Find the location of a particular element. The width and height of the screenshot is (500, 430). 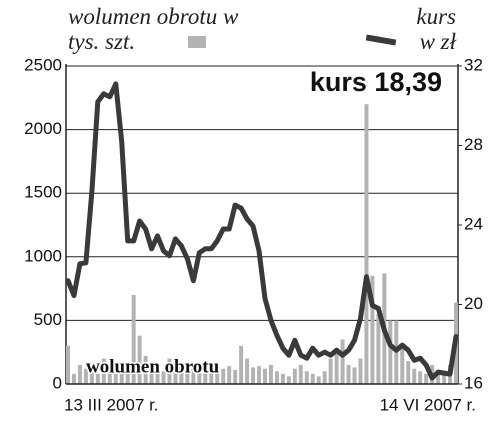

annotation: wolumen obrotu is located at coordinates (153, 366).